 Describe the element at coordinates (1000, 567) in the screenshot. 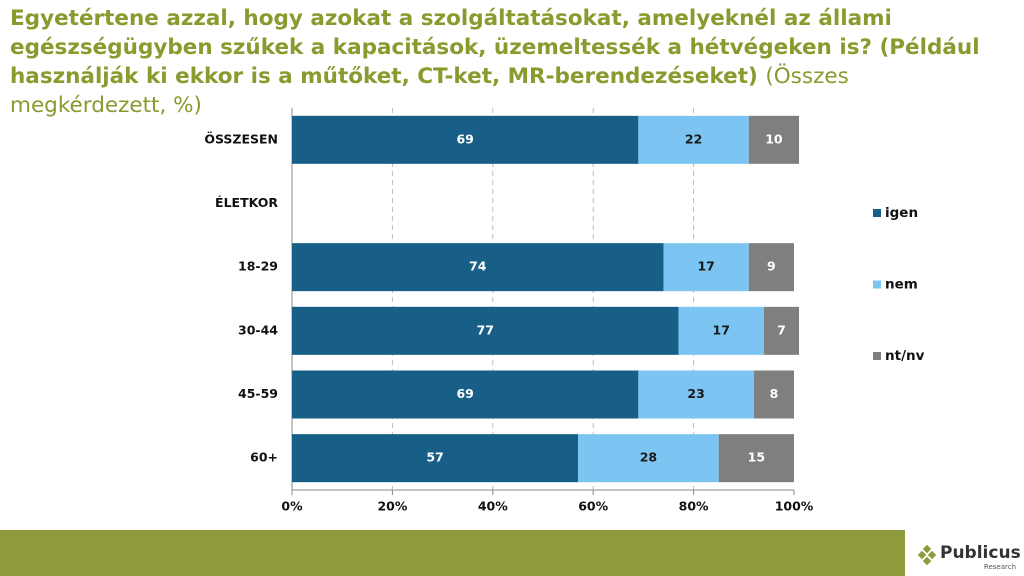

I see `logo-tagline: Research` at that location.